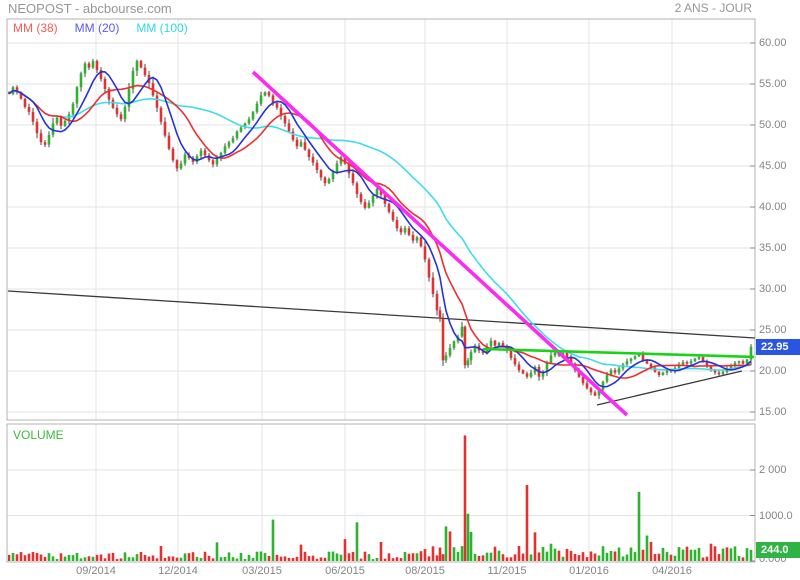 This screenshot has width=800, height=580. What do you see at coordinates (773, 166) in the screenshot?
I see `price-axis-label: 45.00` at bounding box center [773, 166].